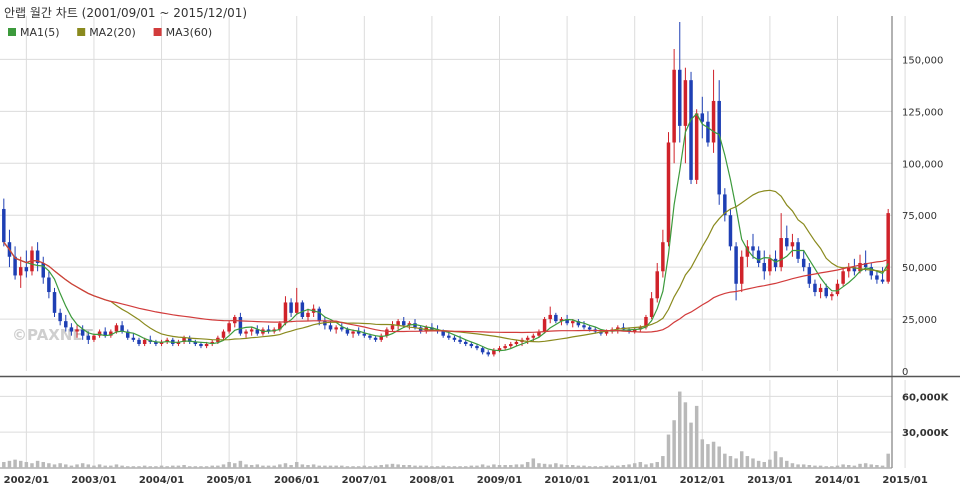  I want to click on date-tick-label: 2012/01, so click(702, 480).